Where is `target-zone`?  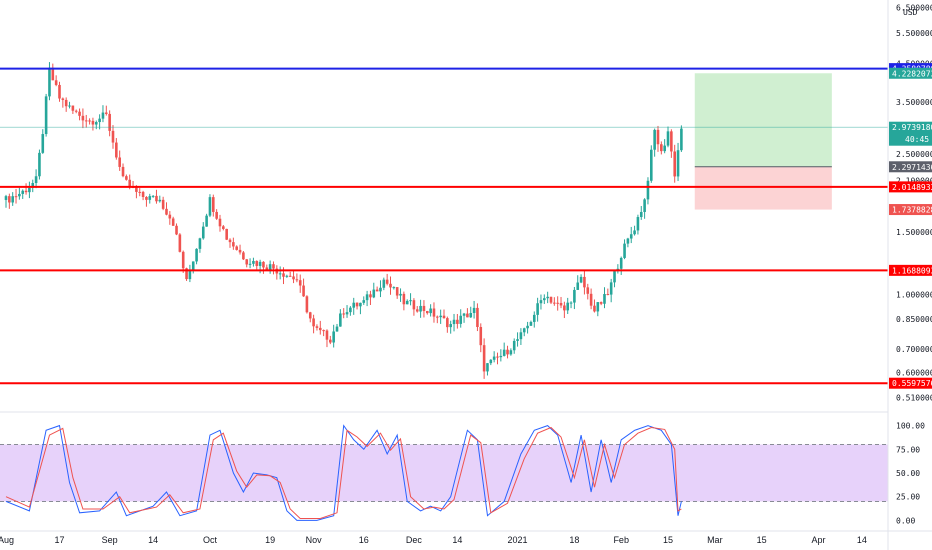 target-zone is located at coordinates (763, 120).